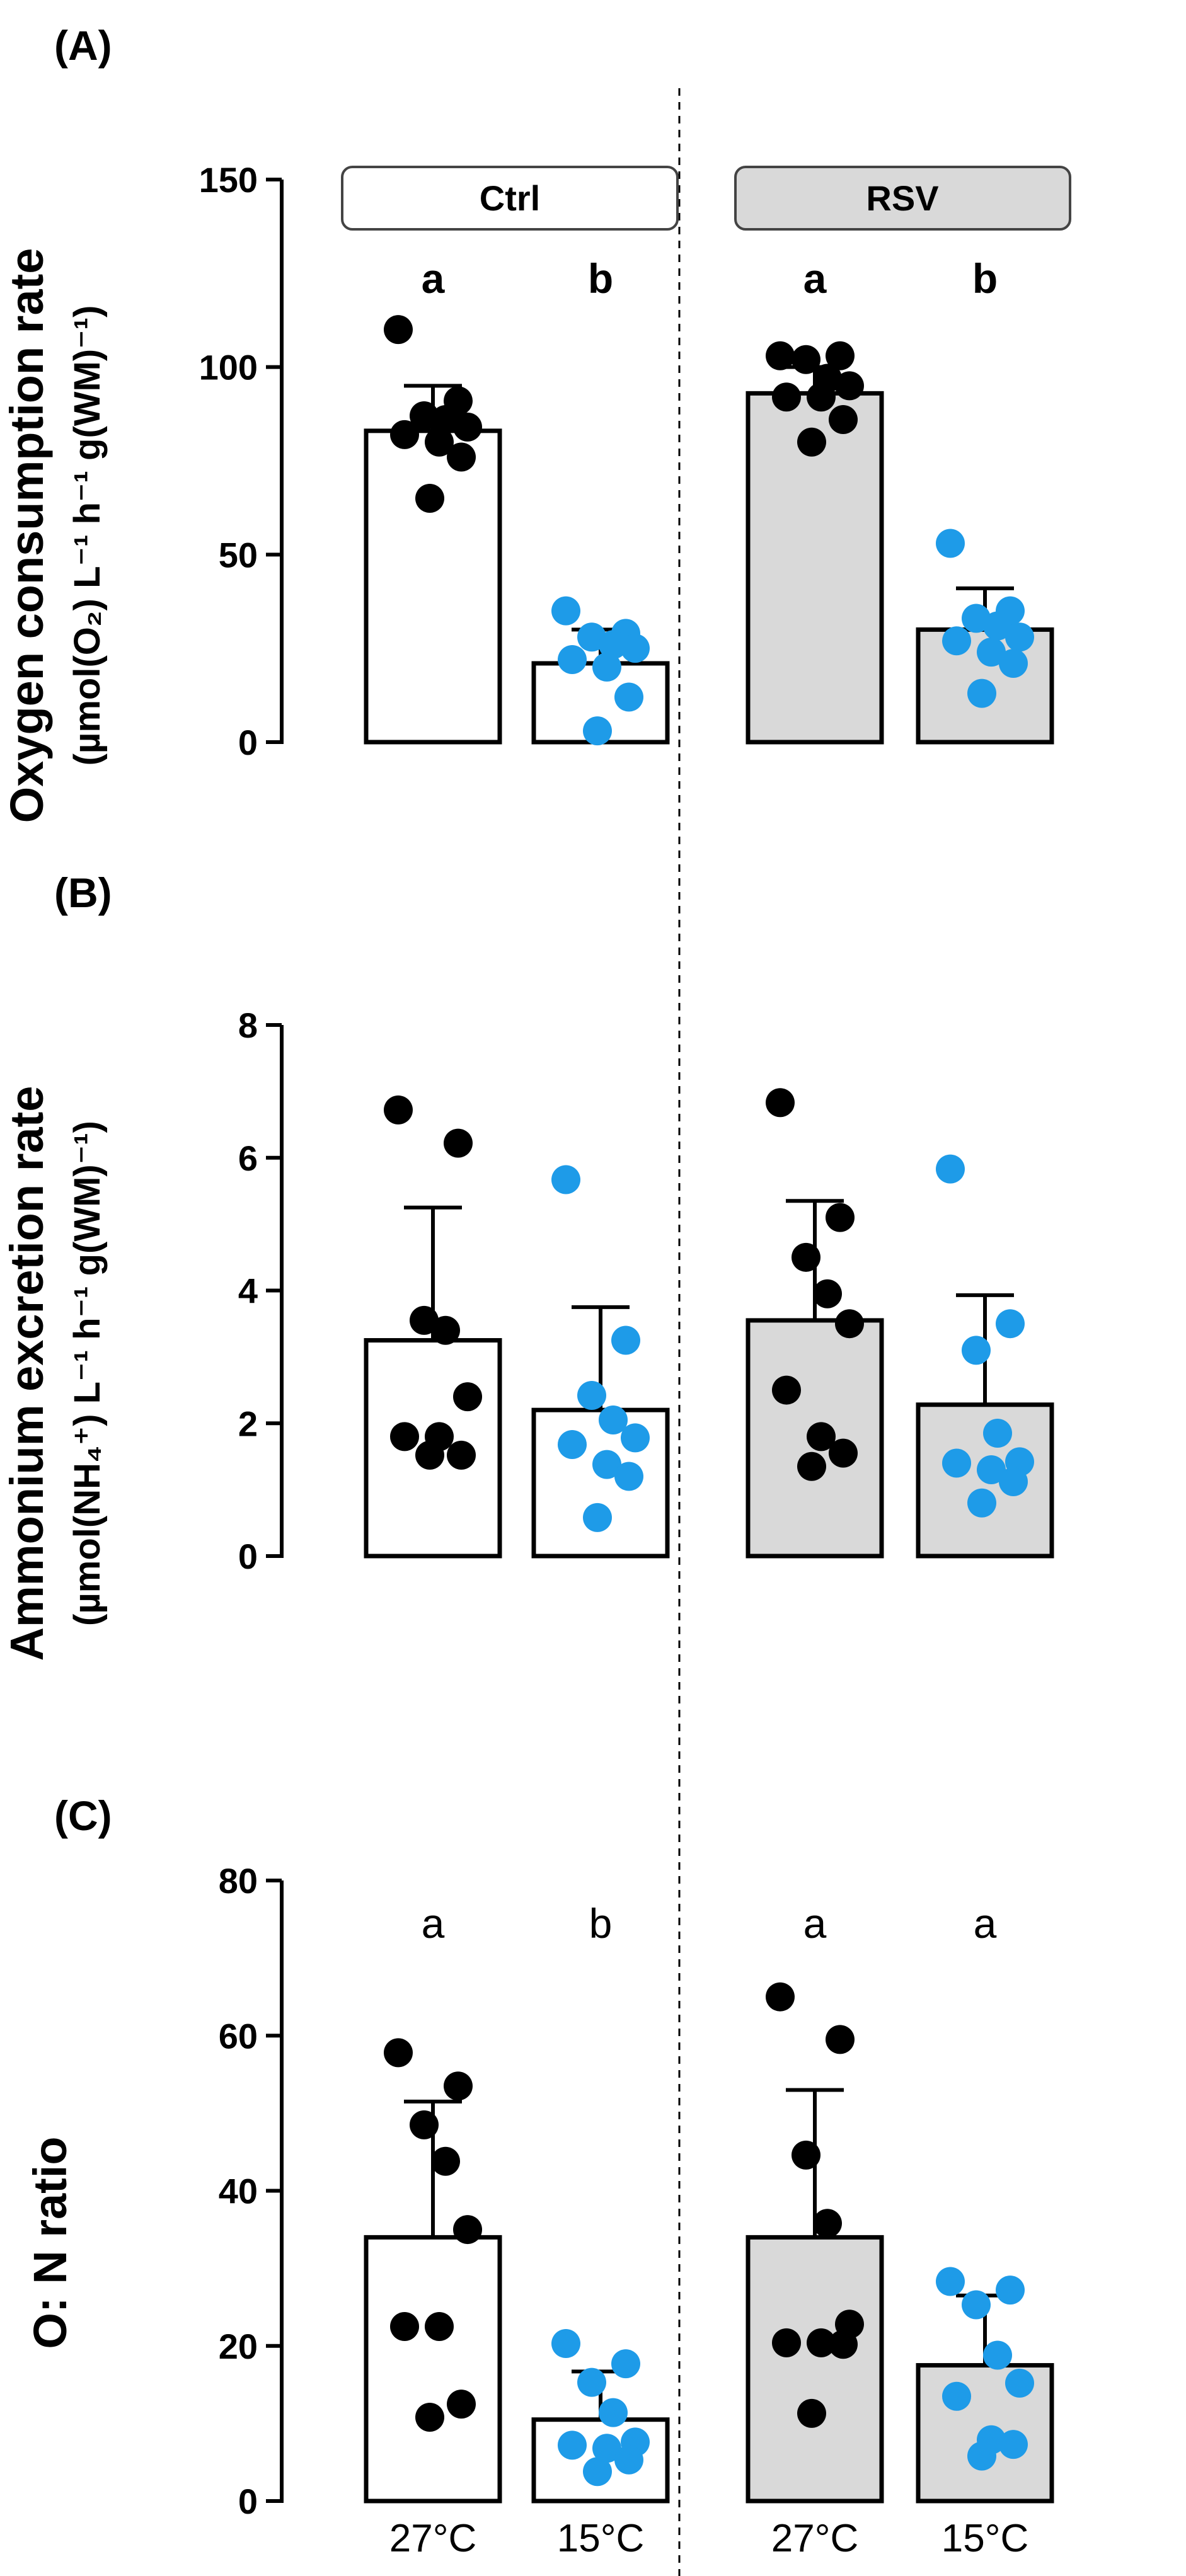 The image size is (1186, 2576). I want to click on group-label-rsv: RSV, so click(902, 198).